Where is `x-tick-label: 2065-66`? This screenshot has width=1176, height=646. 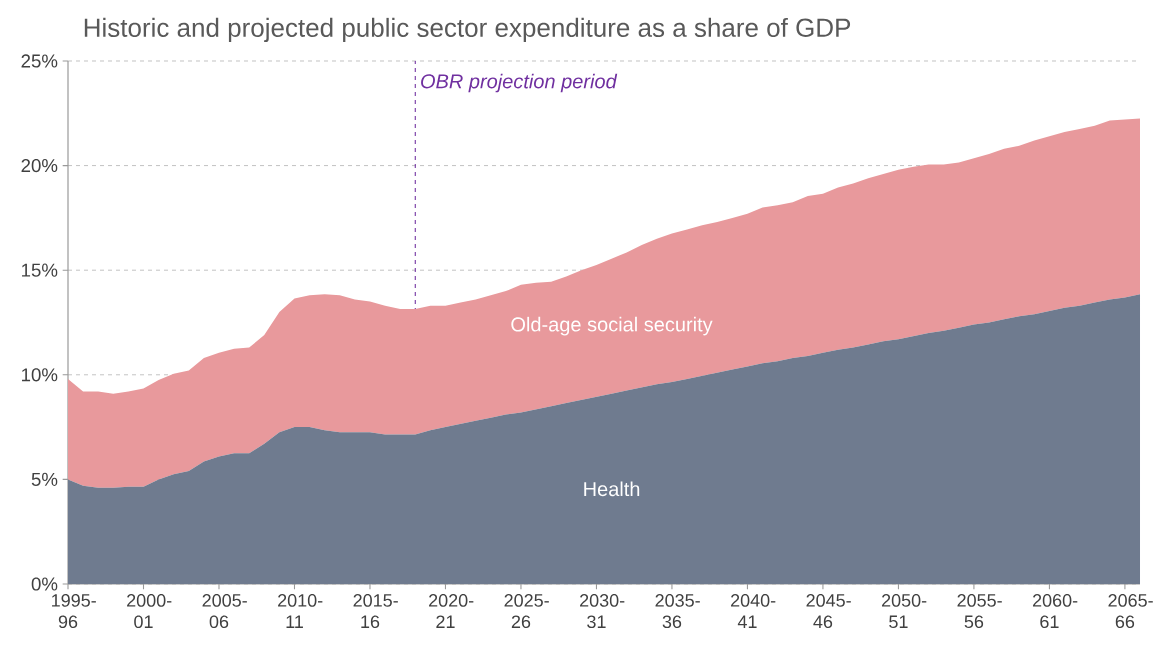 x-tick-label: 2065-66 is located at coordinates (1130, 611).